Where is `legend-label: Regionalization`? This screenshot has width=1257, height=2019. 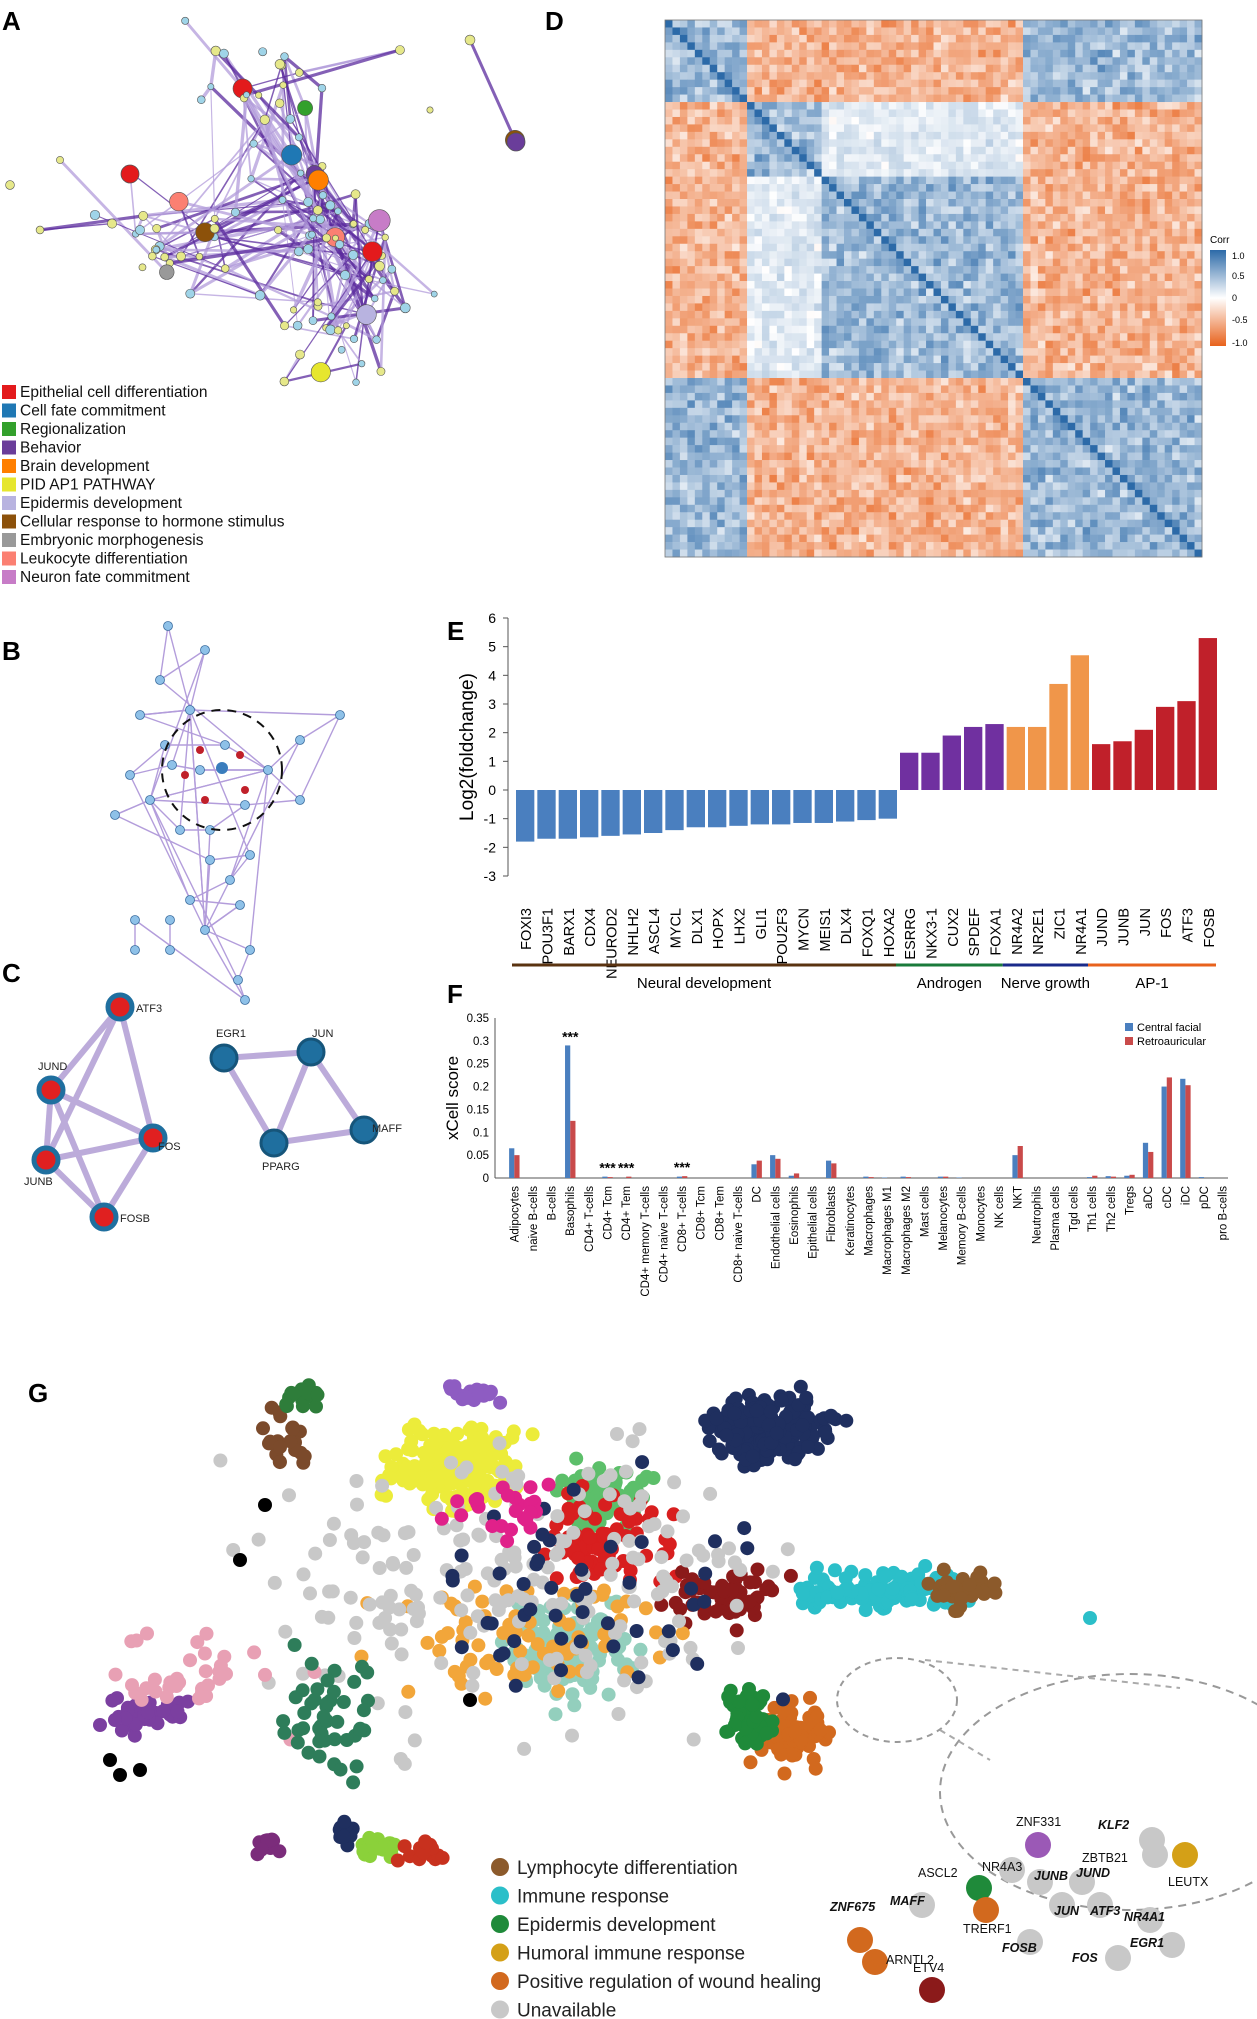 legend-label: Regionalization is located at coordinates (73, 429).